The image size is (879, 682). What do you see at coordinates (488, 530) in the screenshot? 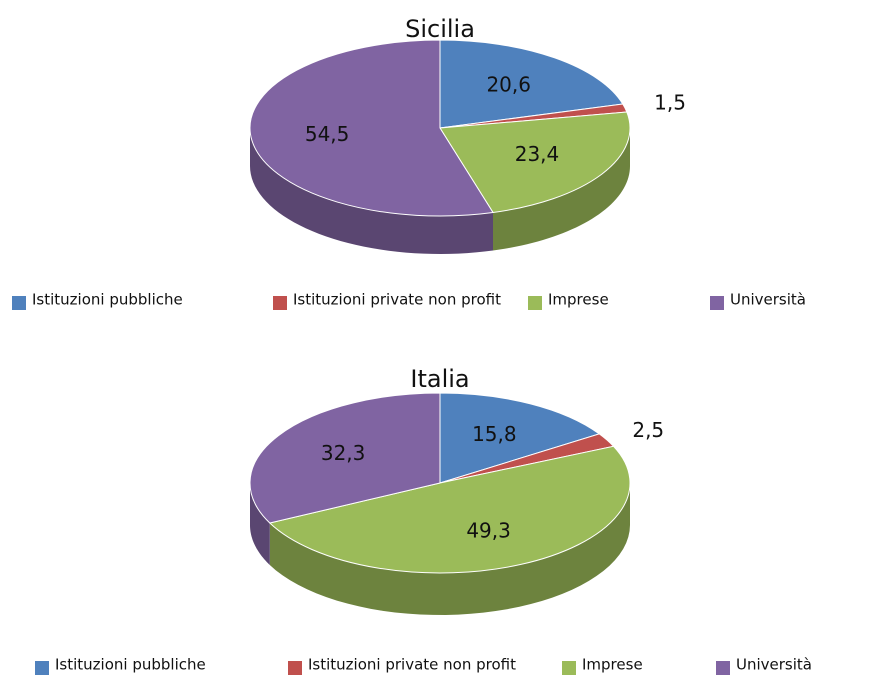
I see `data-label: 49,3` at bounding box center [488, 530].